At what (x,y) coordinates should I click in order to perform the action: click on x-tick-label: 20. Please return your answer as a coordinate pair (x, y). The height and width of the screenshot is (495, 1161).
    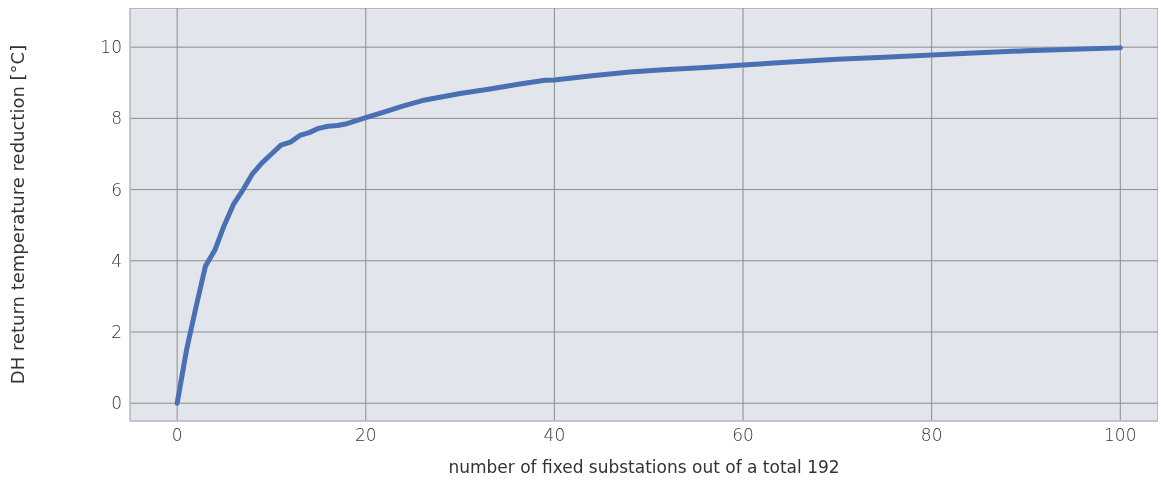
    Looking at the image, I should click on (365, 435).